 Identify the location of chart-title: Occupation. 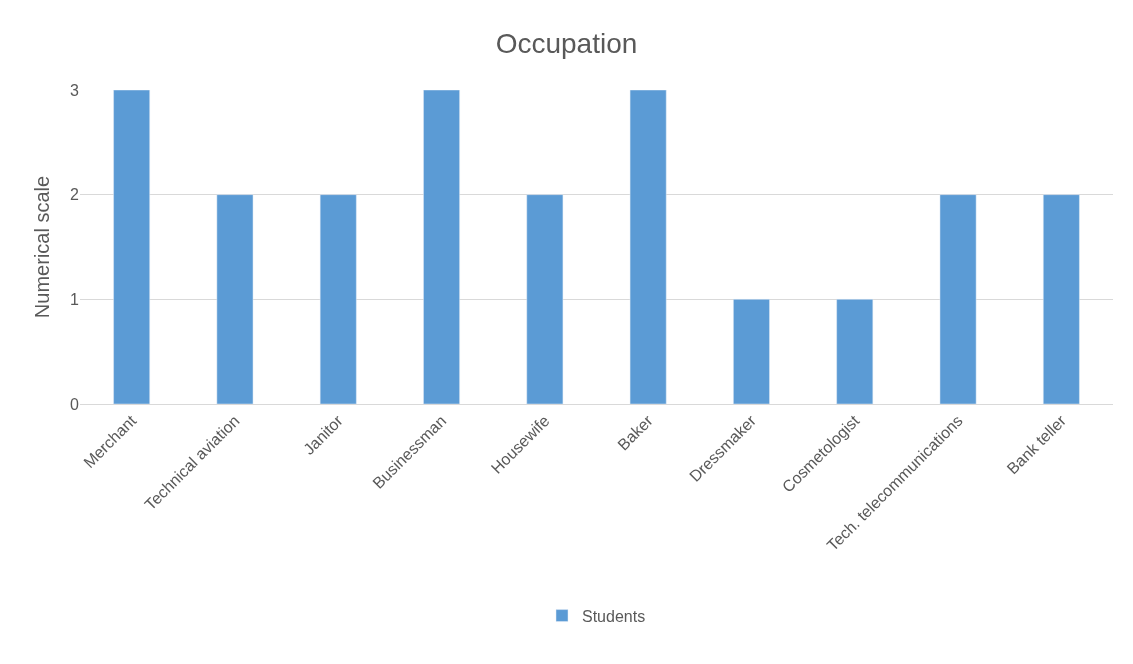
(566, 43).